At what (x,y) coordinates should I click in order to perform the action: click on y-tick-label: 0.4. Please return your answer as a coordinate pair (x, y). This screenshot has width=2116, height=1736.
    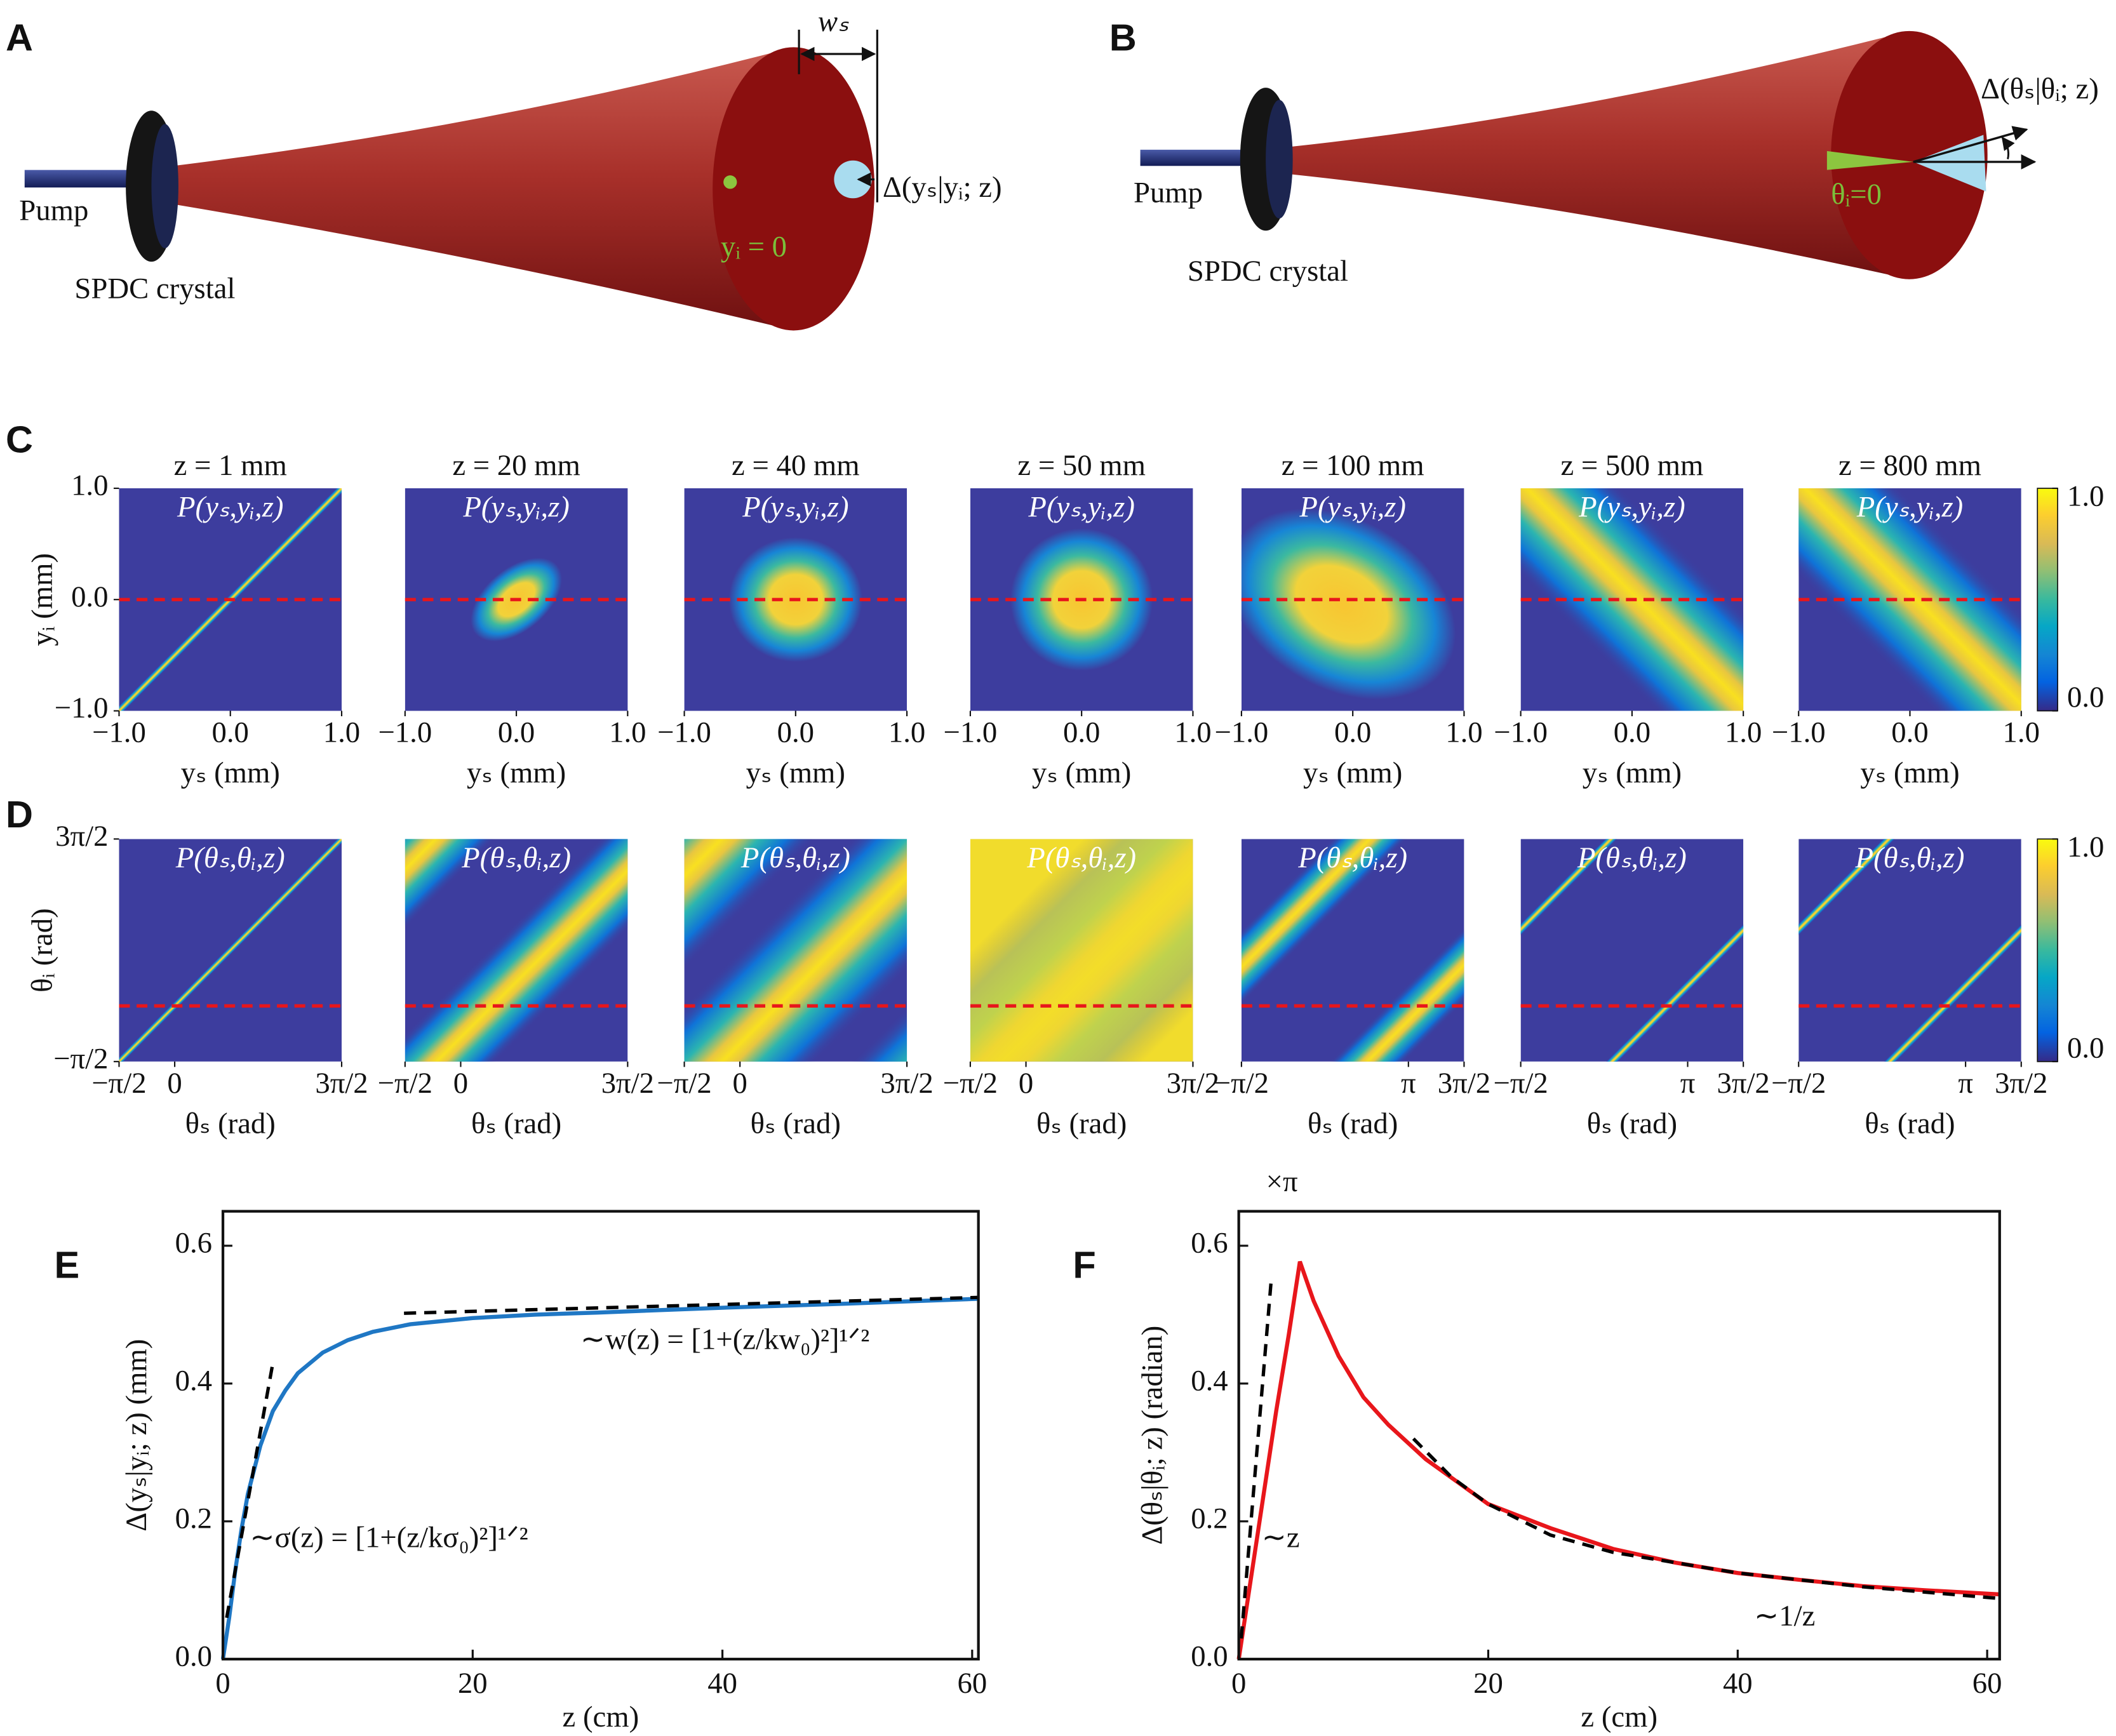
    Looking at the image, I should click on (193, 1381).